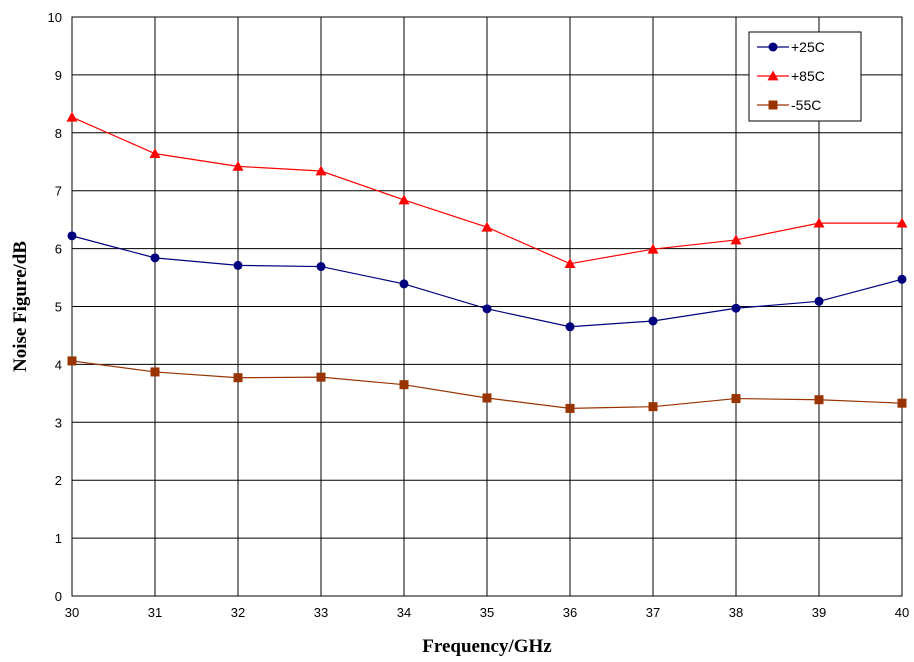 The width and height of the screenshot is (914, 662). What do you see at coordinates (58, 422) in the screenshot?
I see `y-tick-label: 3` at bounding box center [58, 422].